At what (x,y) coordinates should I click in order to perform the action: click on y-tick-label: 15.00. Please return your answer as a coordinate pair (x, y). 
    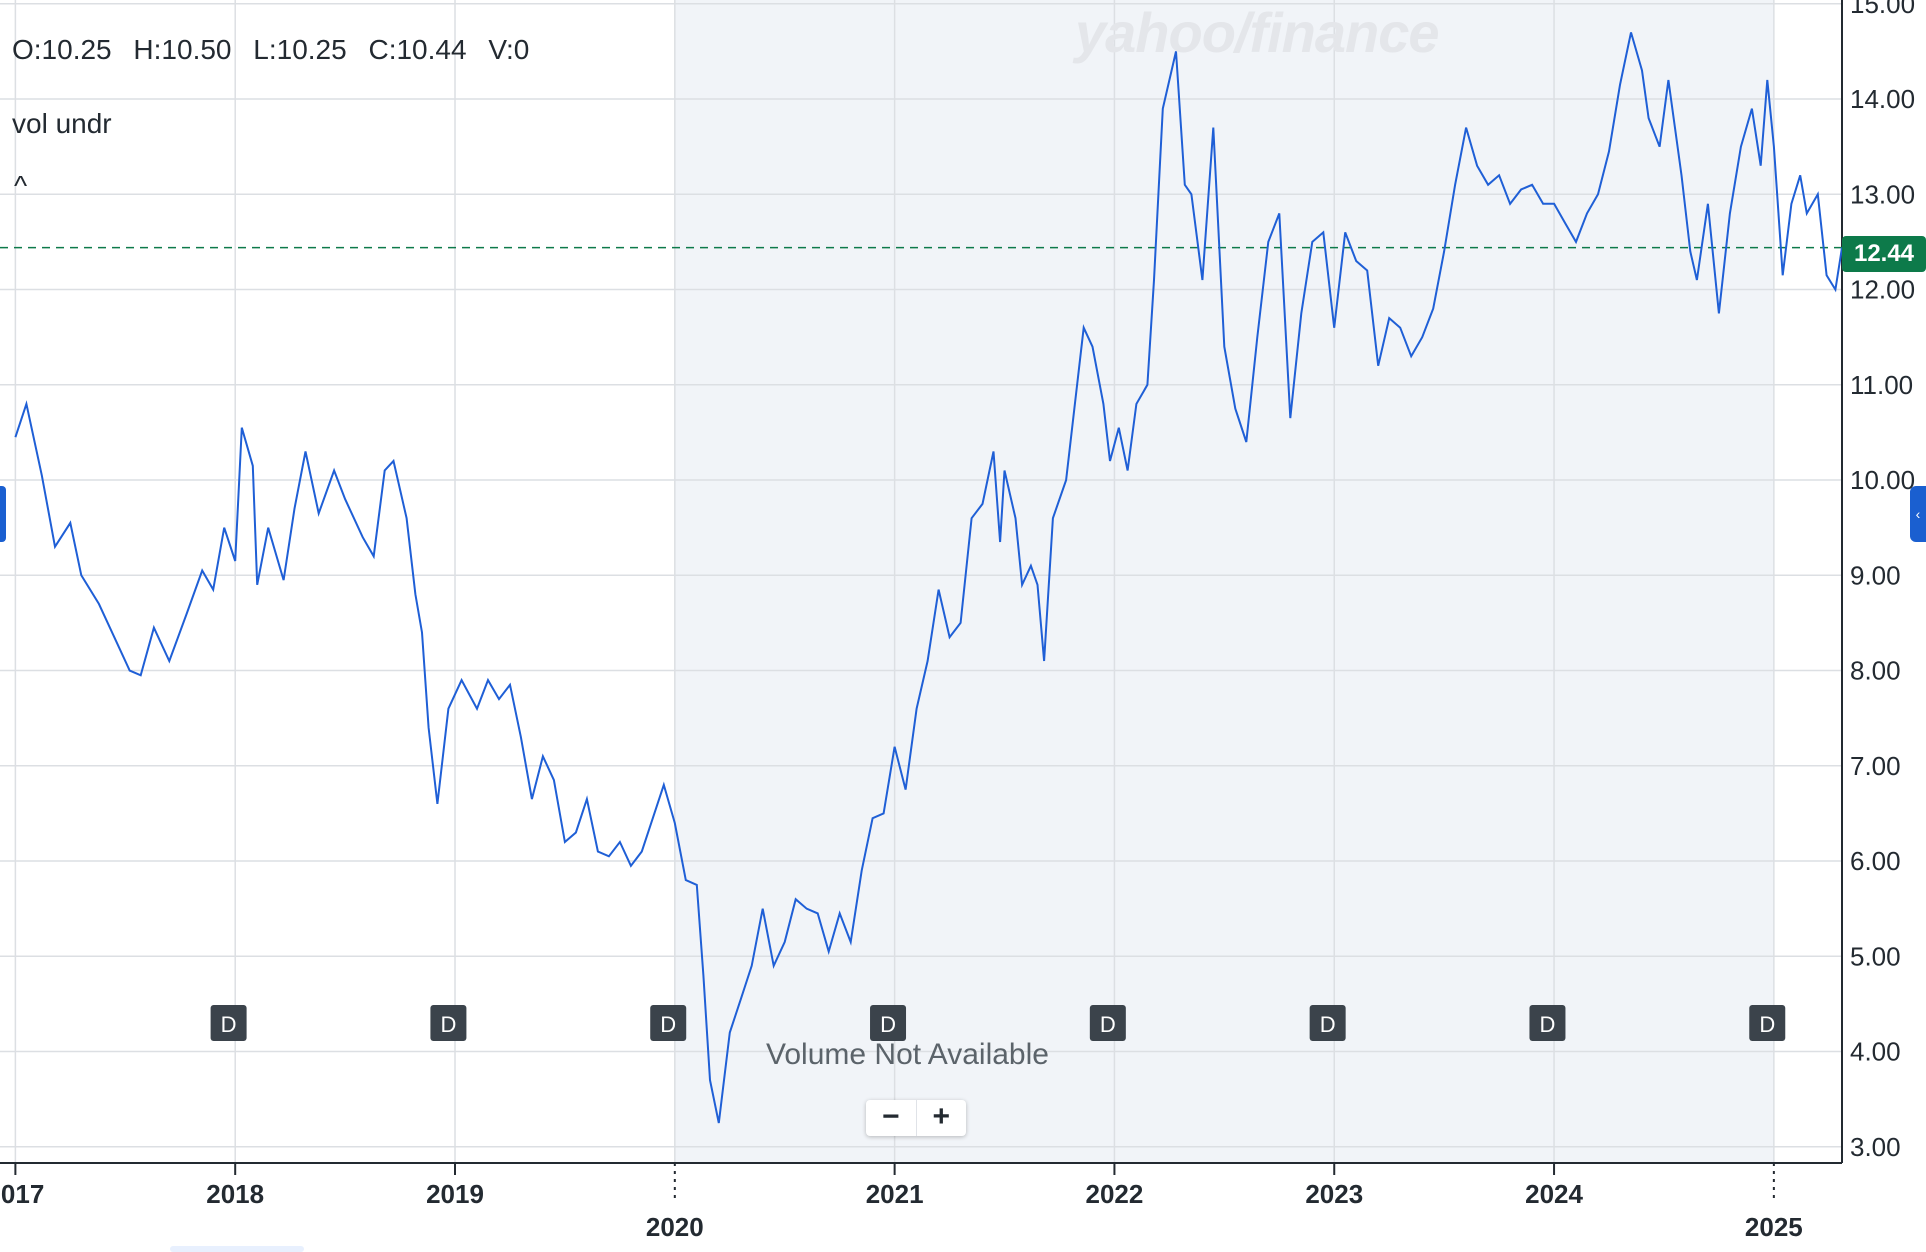
    Looking at the image, I should click on (1882, 9).